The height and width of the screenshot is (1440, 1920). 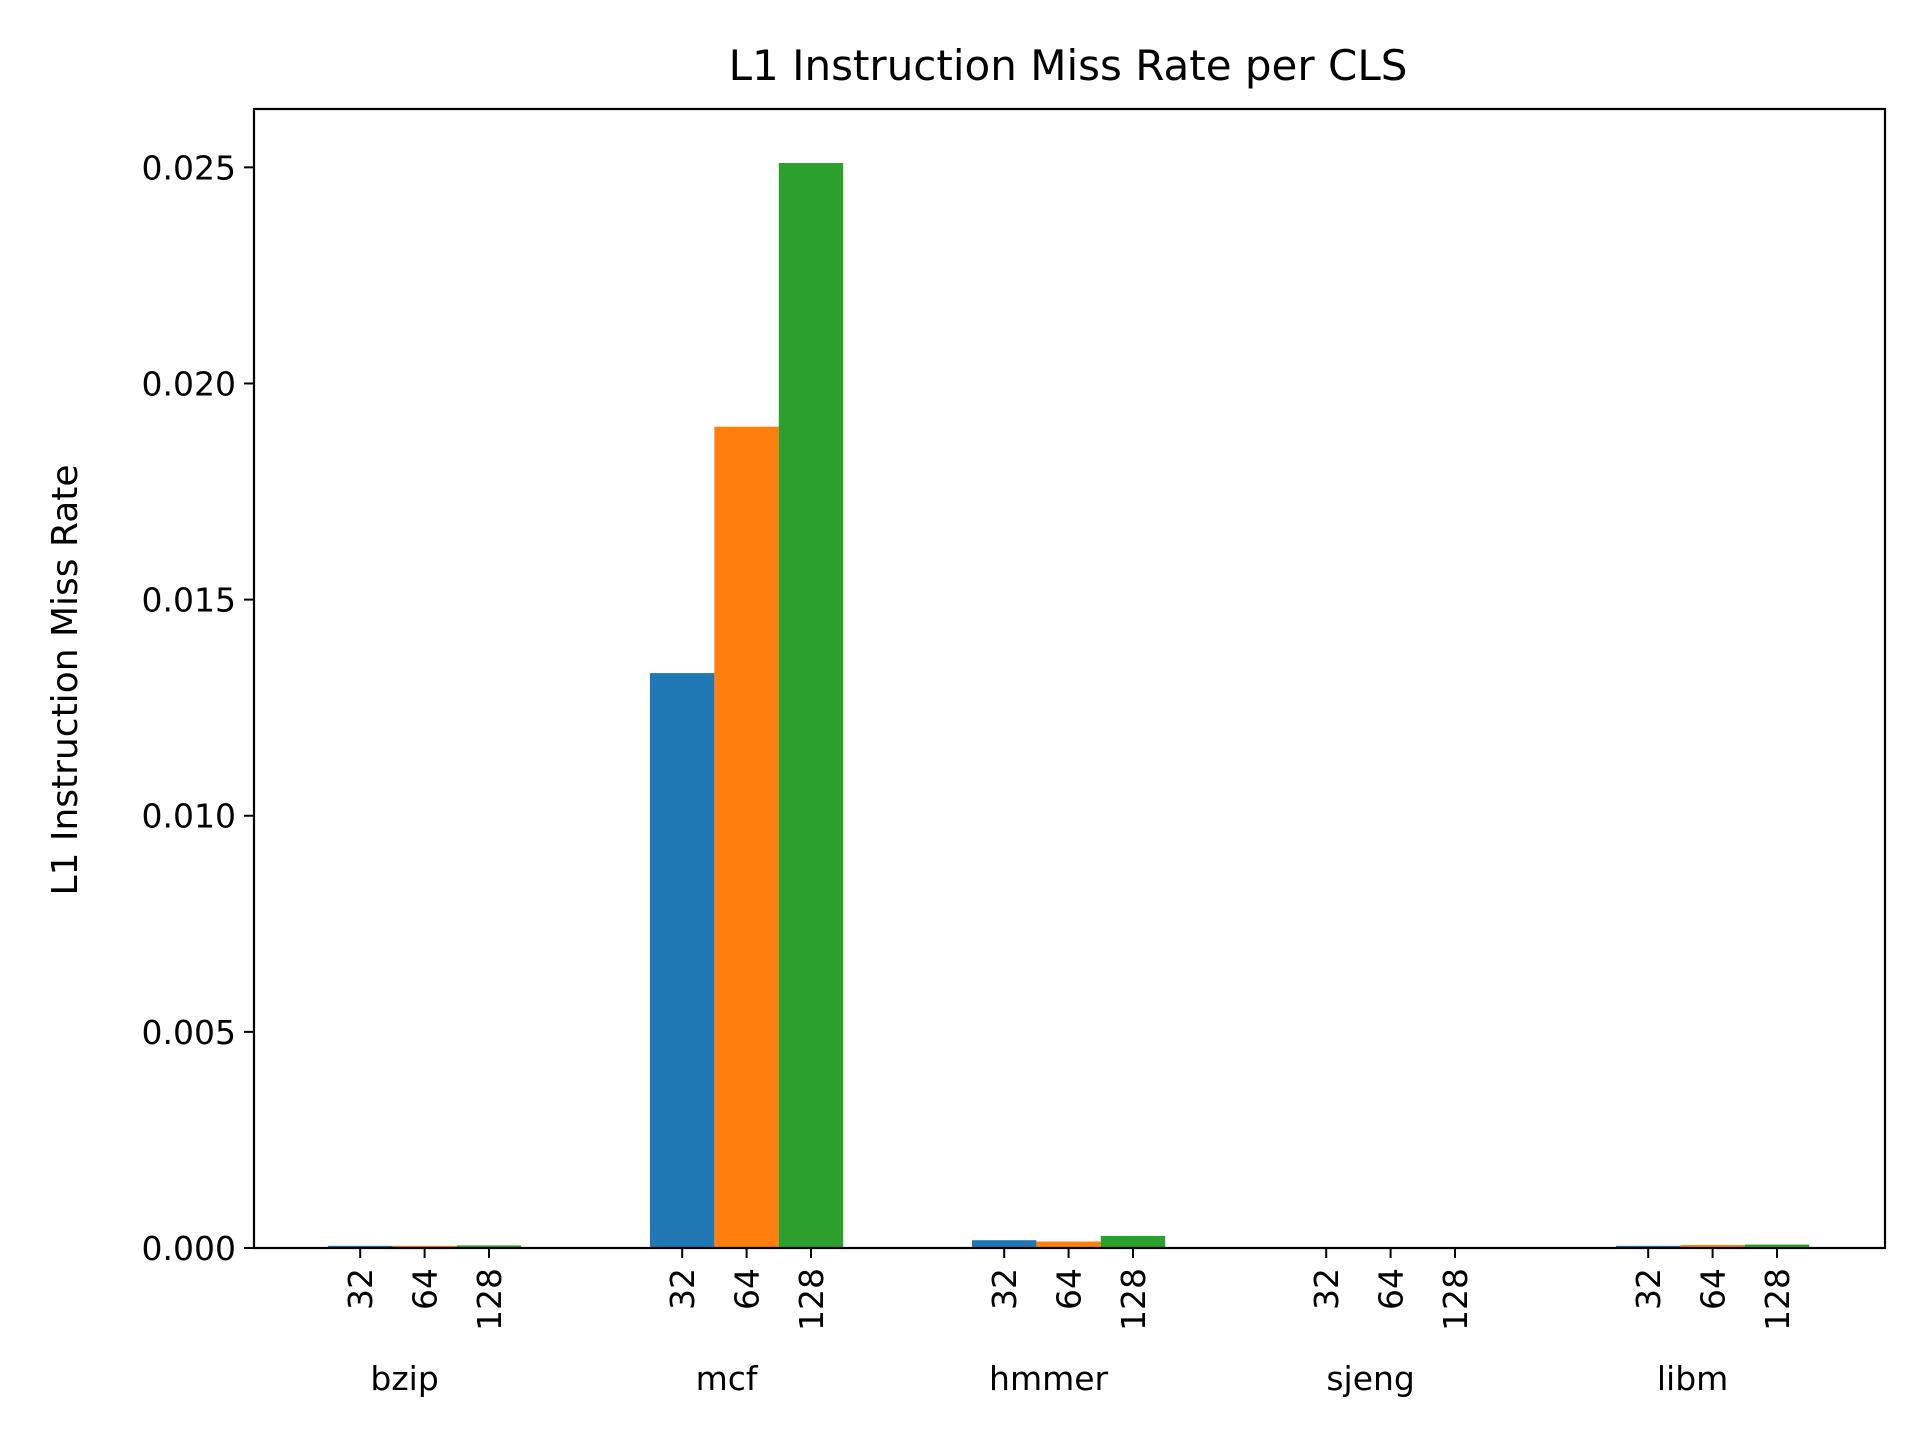 I want to click on y-tick-label: 0.020, so click(x=189, y=383).